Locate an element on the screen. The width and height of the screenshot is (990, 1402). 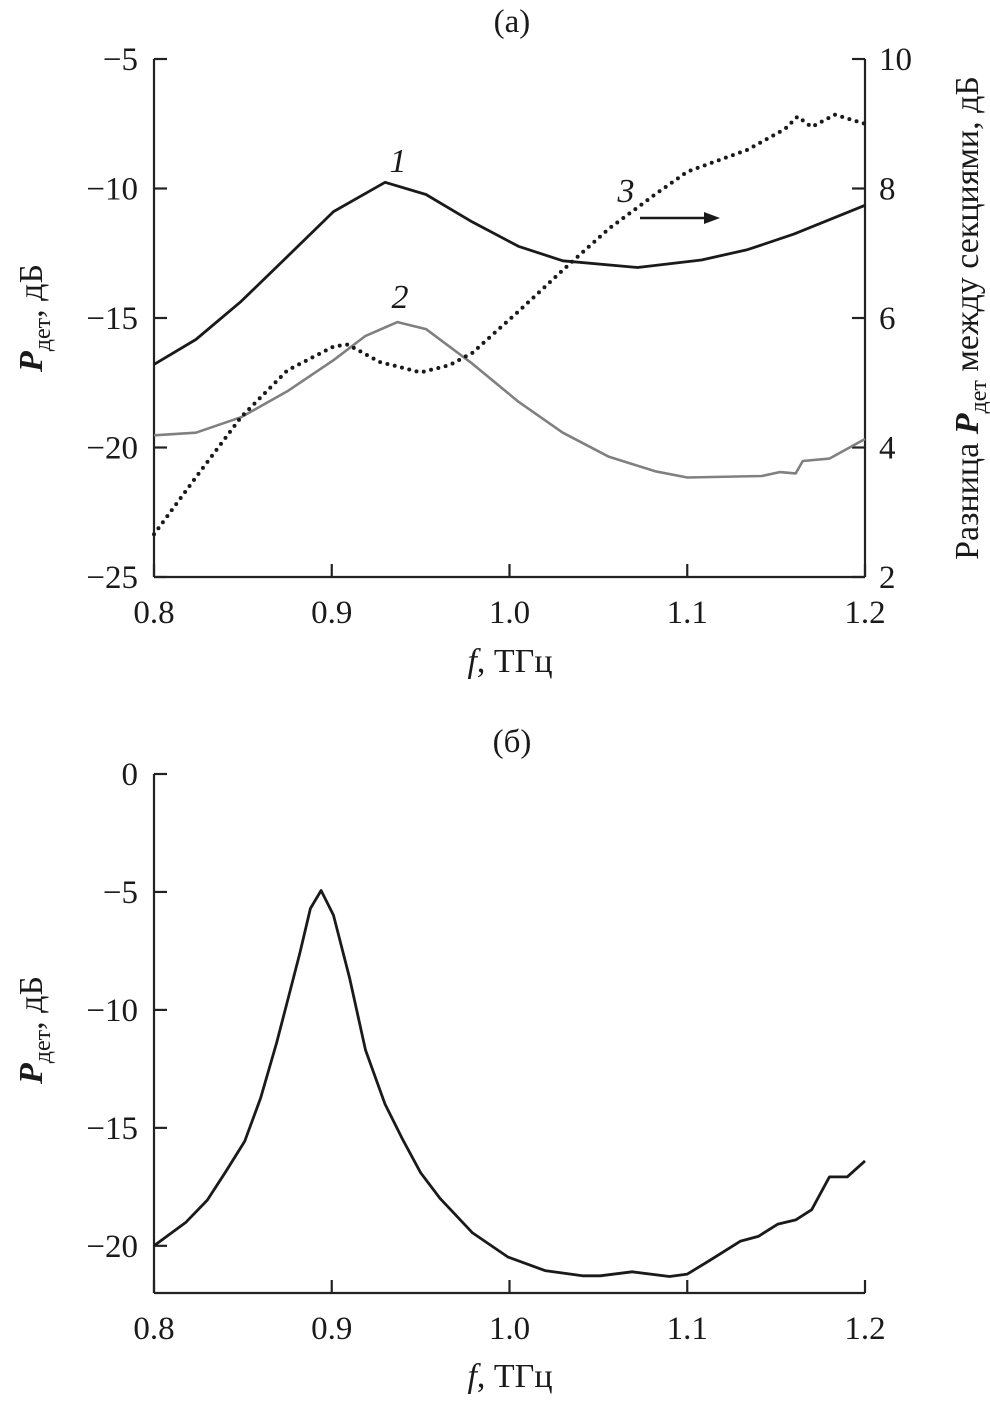
panel-b-xlabel: f, ТГц is located at coordinates (509, 1376).